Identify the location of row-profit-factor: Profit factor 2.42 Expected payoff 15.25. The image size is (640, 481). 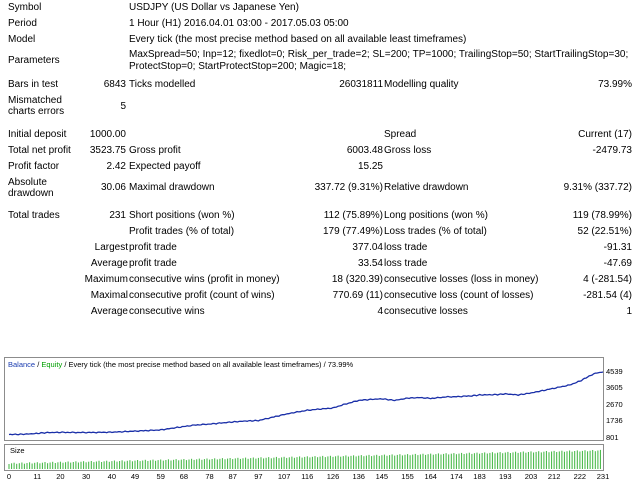
(320, 167).